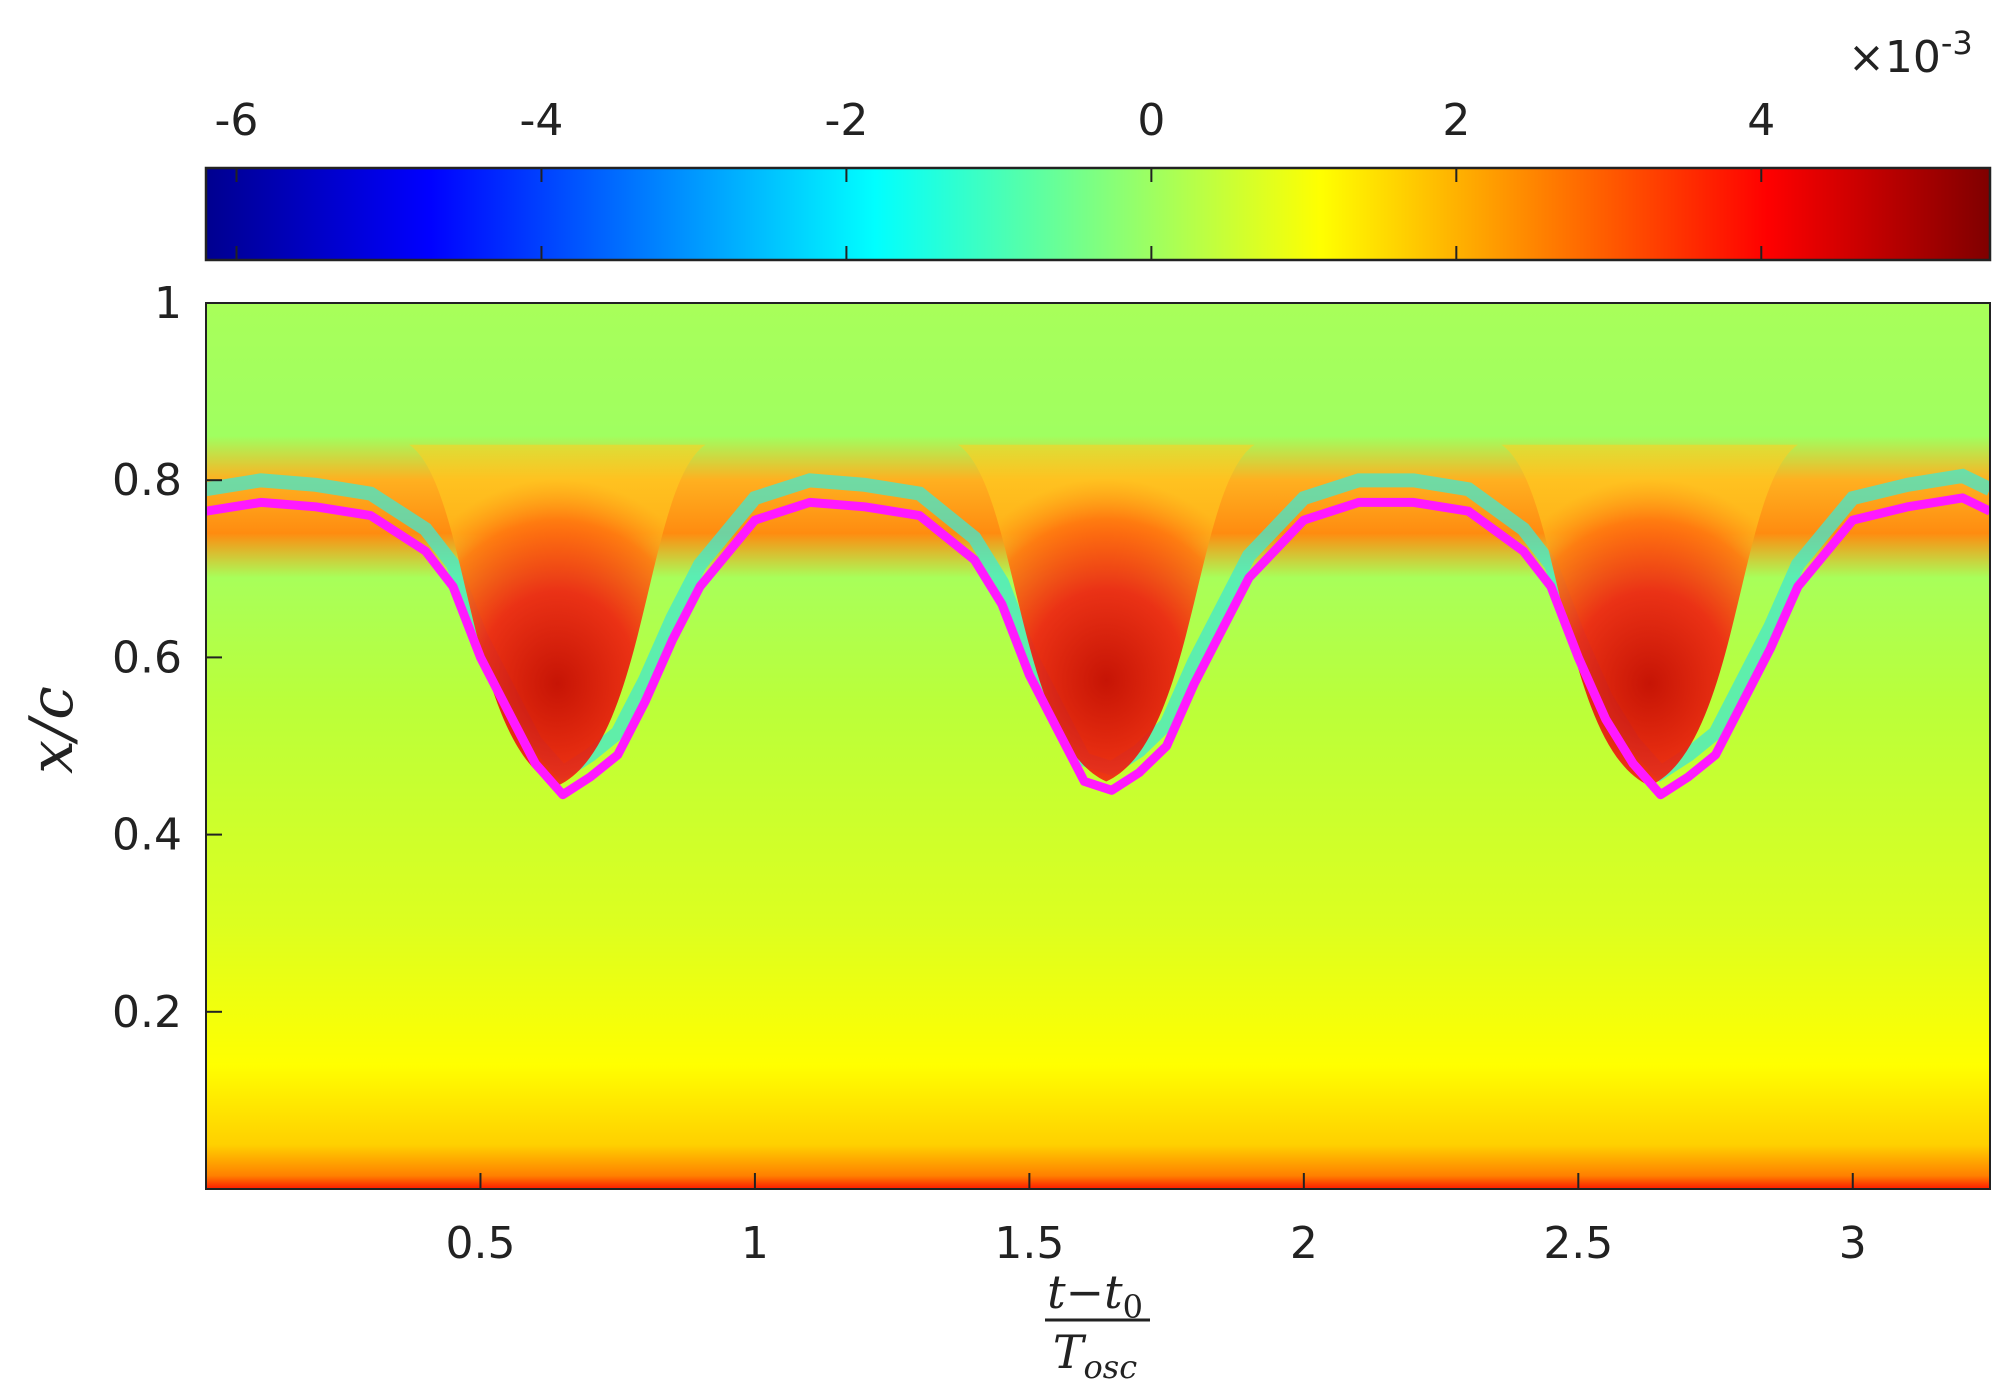 This screenshot has height=1384, width=2000. Describe the element at coordinates (1098, 214) in the screenshot. I see `colorbar-gradient` at that location.